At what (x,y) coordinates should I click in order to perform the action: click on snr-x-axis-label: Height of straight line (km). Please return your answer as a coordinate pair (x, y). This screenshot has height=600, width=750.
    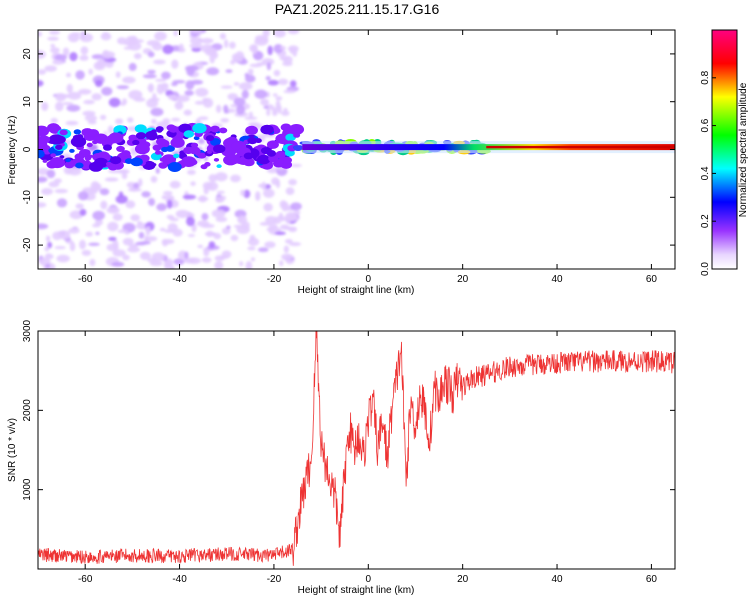
    Looking at the image, I should click on (356, 590).